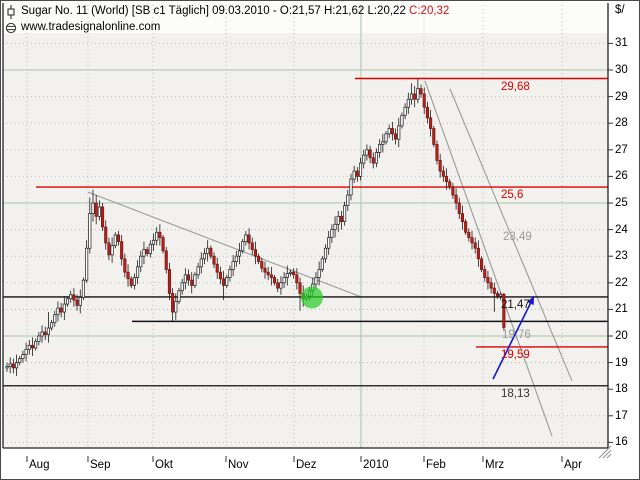 The width and height of the screenshot is (640, 480). Describe the element at coordinates (621, 96) in the screenshot. I see `price-tick-label: 29` at that location.